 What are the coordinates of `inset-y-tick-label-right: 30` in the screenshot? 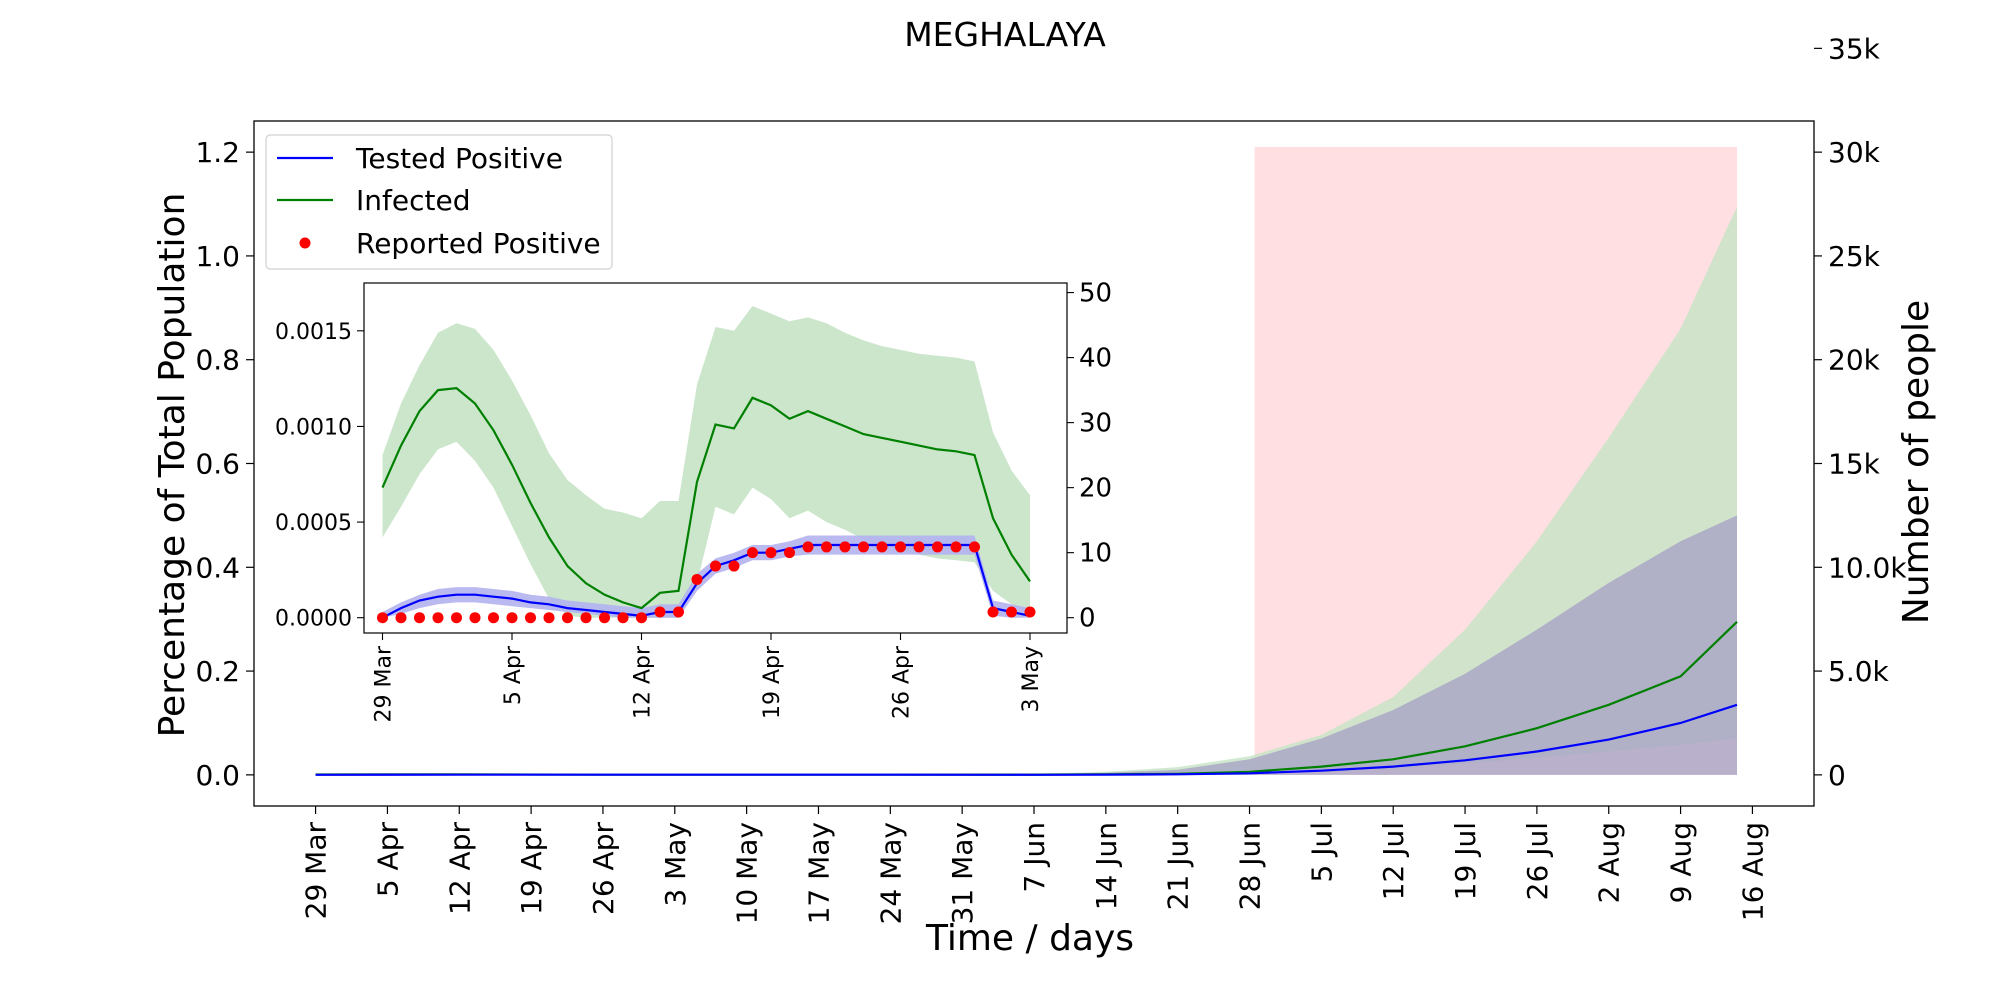 It's located at (1095, 424).